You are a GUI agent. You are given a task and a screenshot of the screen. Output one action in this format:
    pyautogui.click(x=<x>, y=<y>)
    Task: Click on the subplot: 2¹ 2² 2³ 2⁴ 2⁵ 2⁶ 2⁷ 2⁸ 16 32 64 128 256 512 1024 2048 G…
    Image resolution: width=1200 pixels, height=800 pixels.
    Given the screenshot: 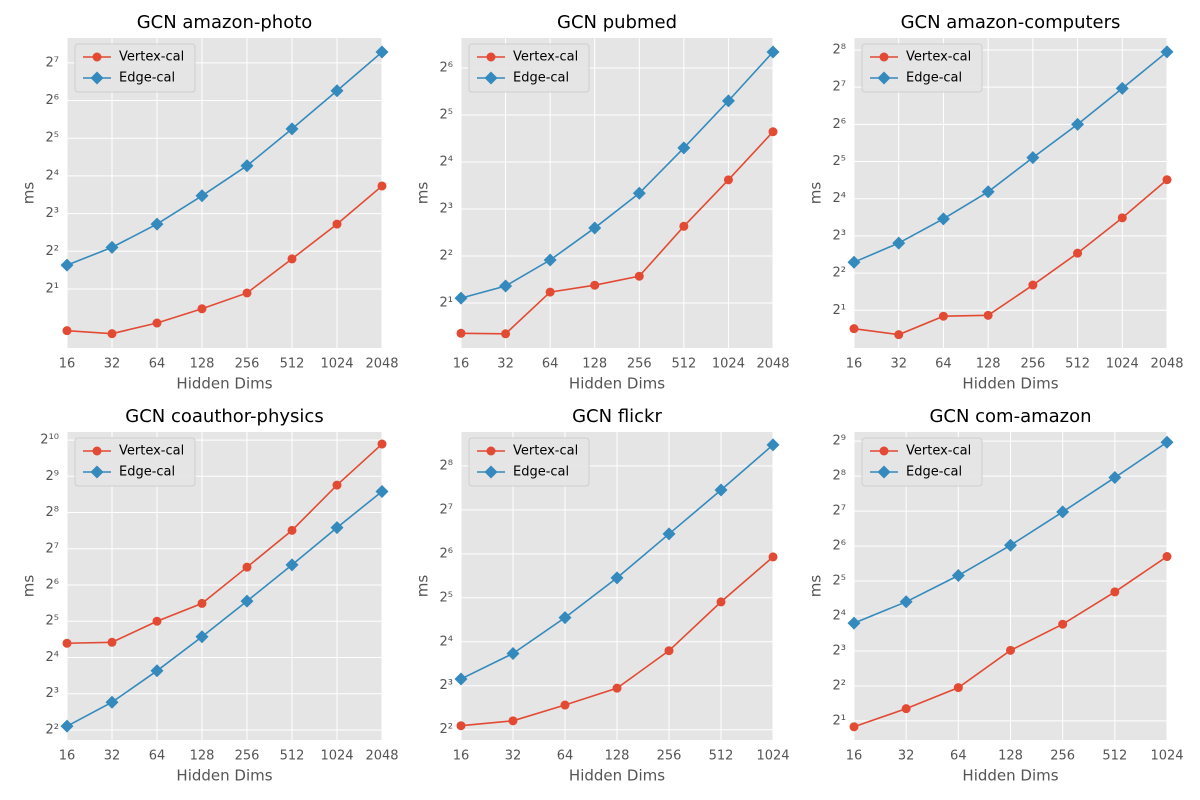 What is the action you would take?
    pyautogui.click(x=995, y=202)
    